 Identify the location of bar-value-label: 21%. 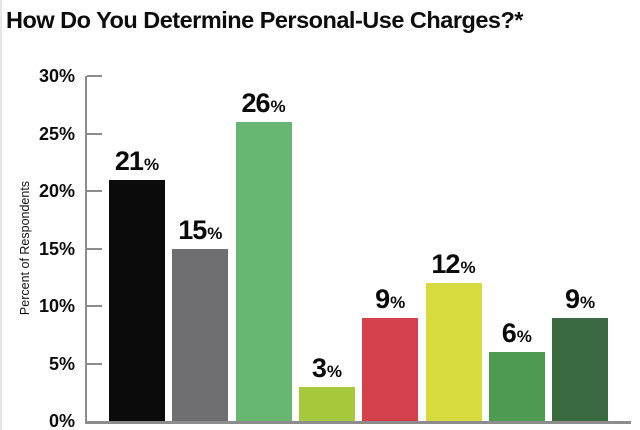
(137, 160).